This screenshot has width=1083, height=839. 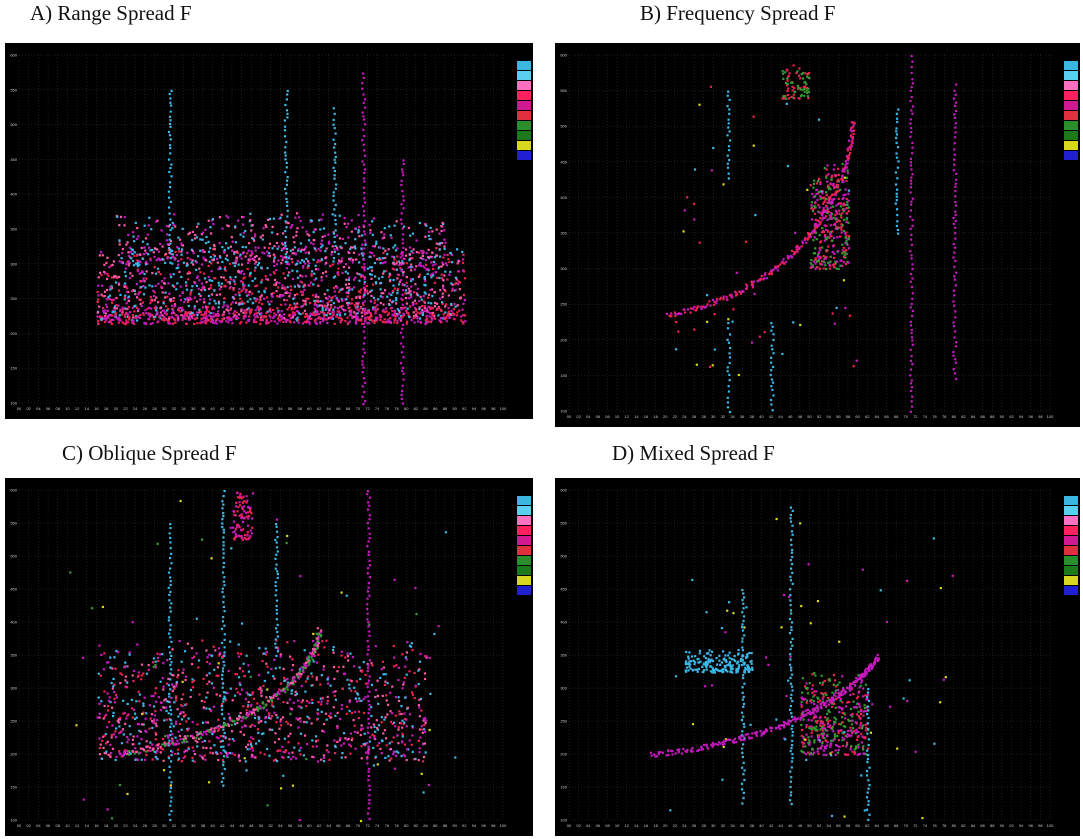 What do you see at coordinates (934, 416) in the screenshot?
I see `x-tick-label: 76` at bounding box center [934, 416].